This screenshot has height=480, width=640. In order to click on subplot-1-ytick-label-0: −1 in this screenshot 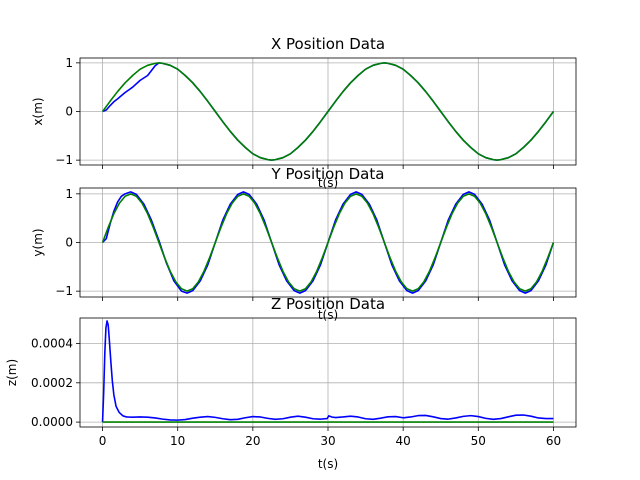, I will do `click(64, 160)`.